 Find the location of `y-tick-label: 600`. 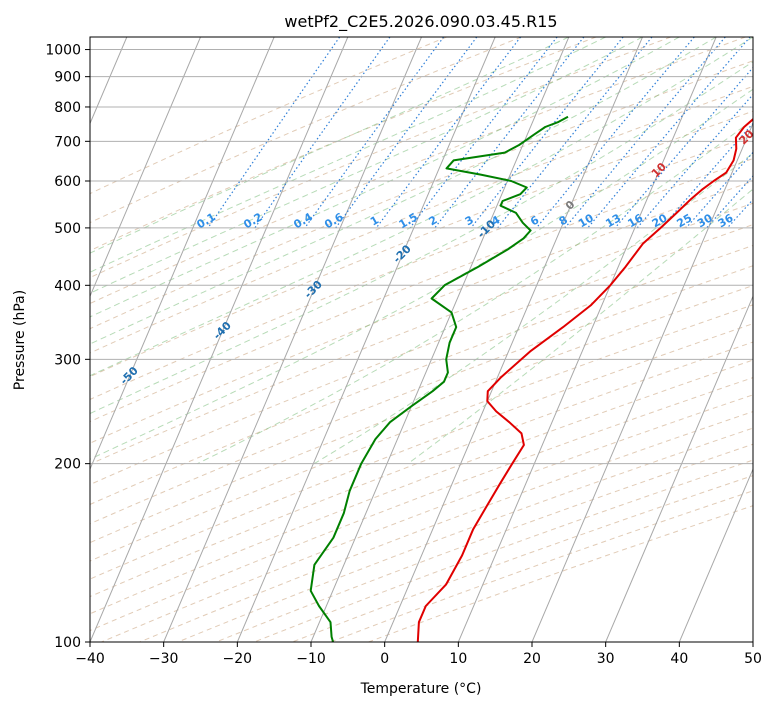

y-tick-label: 600 is located at coordinates (67, 182).